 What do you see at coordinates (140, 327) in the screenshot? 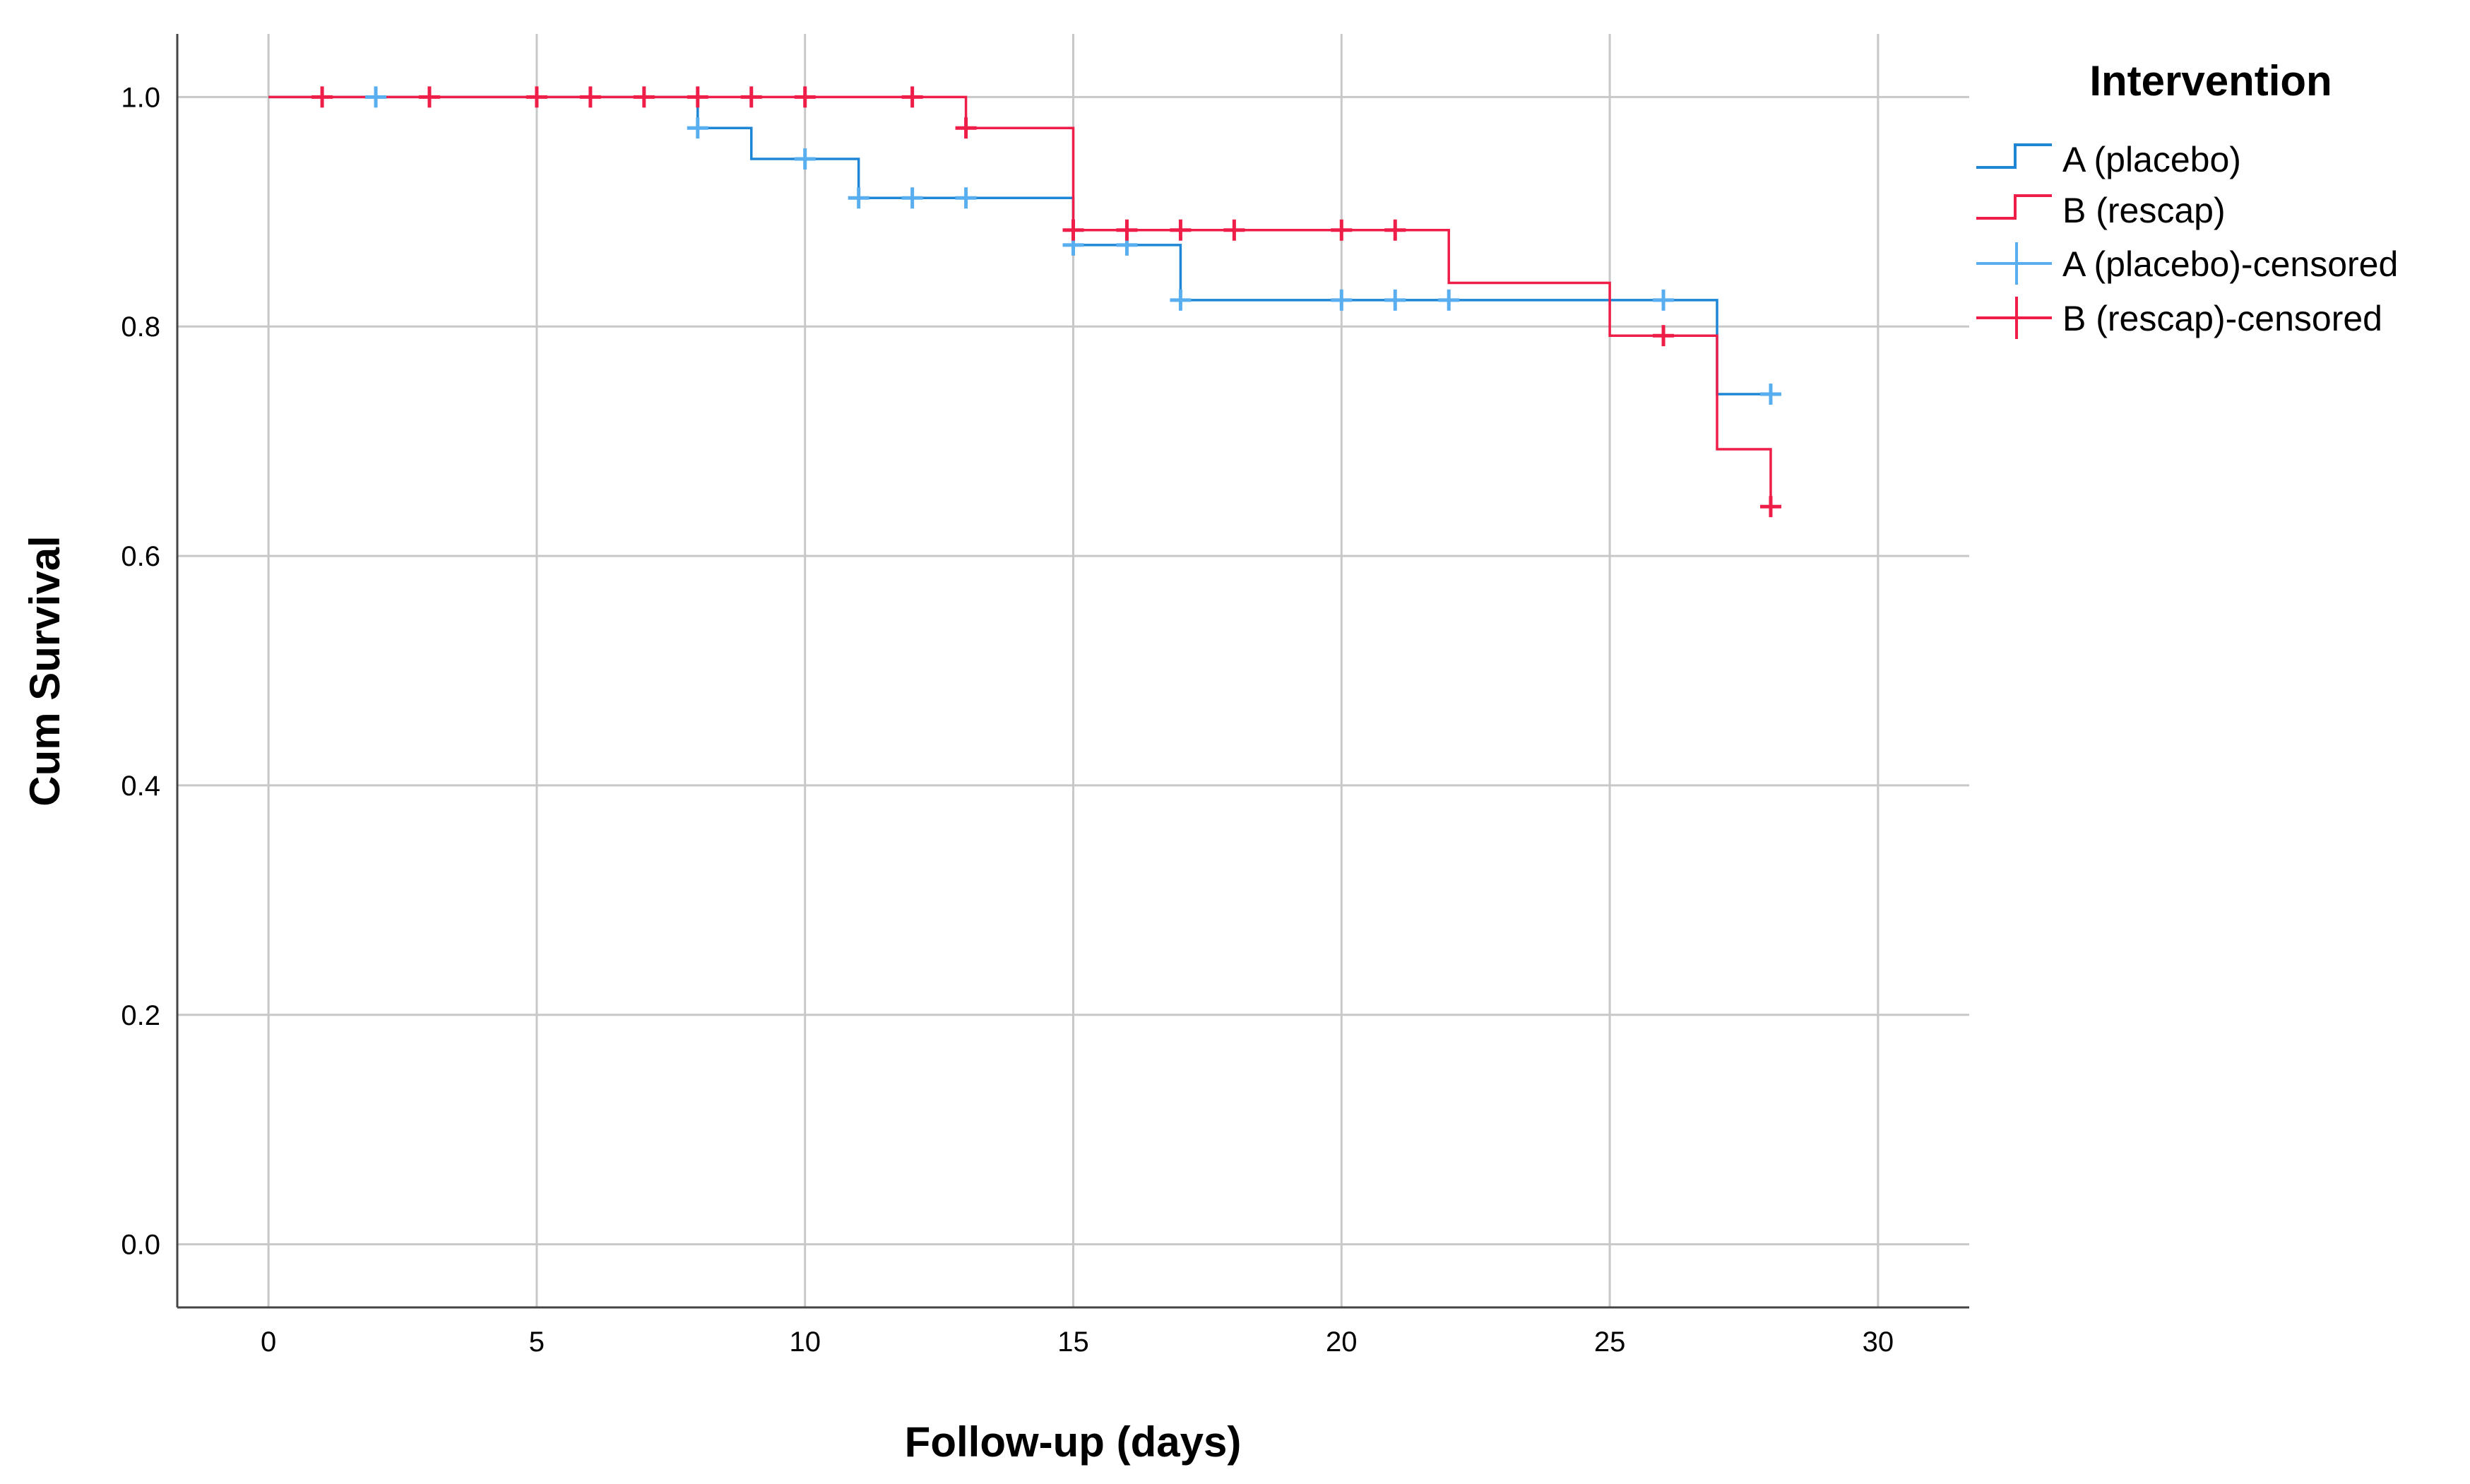
I see `y-tick-label: 0.8` at bounding box center [140, 327].